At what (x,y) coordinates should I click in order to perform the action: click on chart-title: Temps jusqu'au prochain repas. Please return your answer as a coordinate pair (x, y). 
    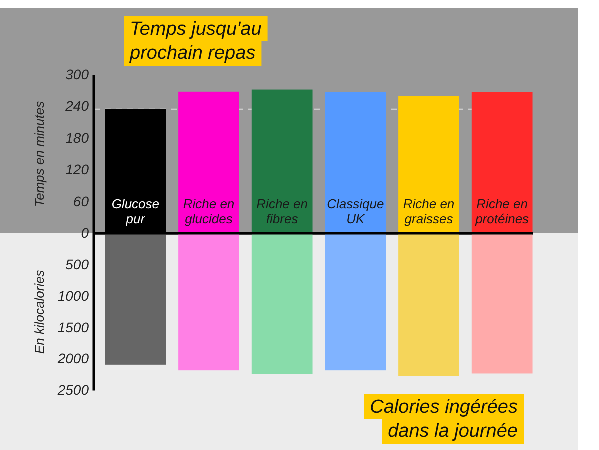
    Looking at the image, I should click on (195, 41).